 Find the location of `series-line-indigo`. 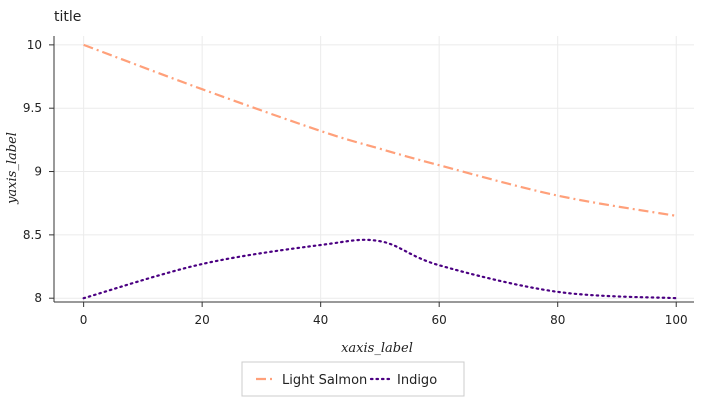

series-line-indigo is located at coordinates (380, 269).